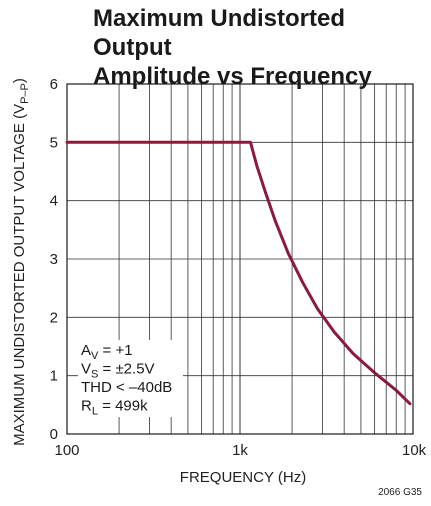 This screenshot has width=431, height=506. I want to click on annotation-line: THD < –40dB, so click(126, 387).